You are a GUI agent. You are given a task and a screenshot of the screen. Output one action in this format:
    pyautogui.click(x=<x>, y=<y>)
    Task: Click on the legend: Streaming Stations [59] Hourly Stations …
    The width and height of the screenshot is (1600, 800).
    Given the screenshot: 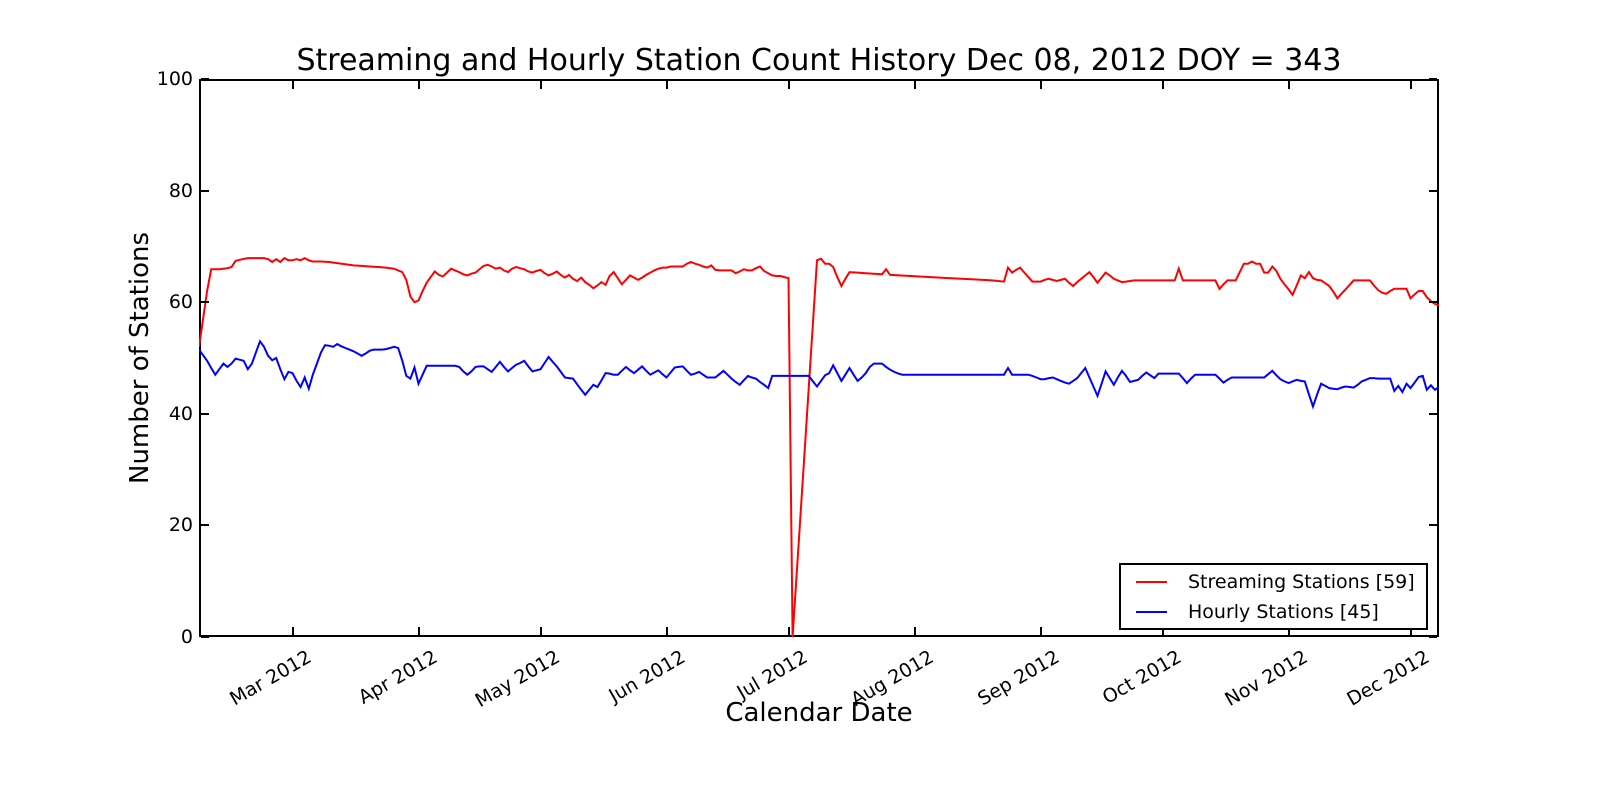 What is the action you would take?
    pyautogui.click(x=1273, y=596)
    